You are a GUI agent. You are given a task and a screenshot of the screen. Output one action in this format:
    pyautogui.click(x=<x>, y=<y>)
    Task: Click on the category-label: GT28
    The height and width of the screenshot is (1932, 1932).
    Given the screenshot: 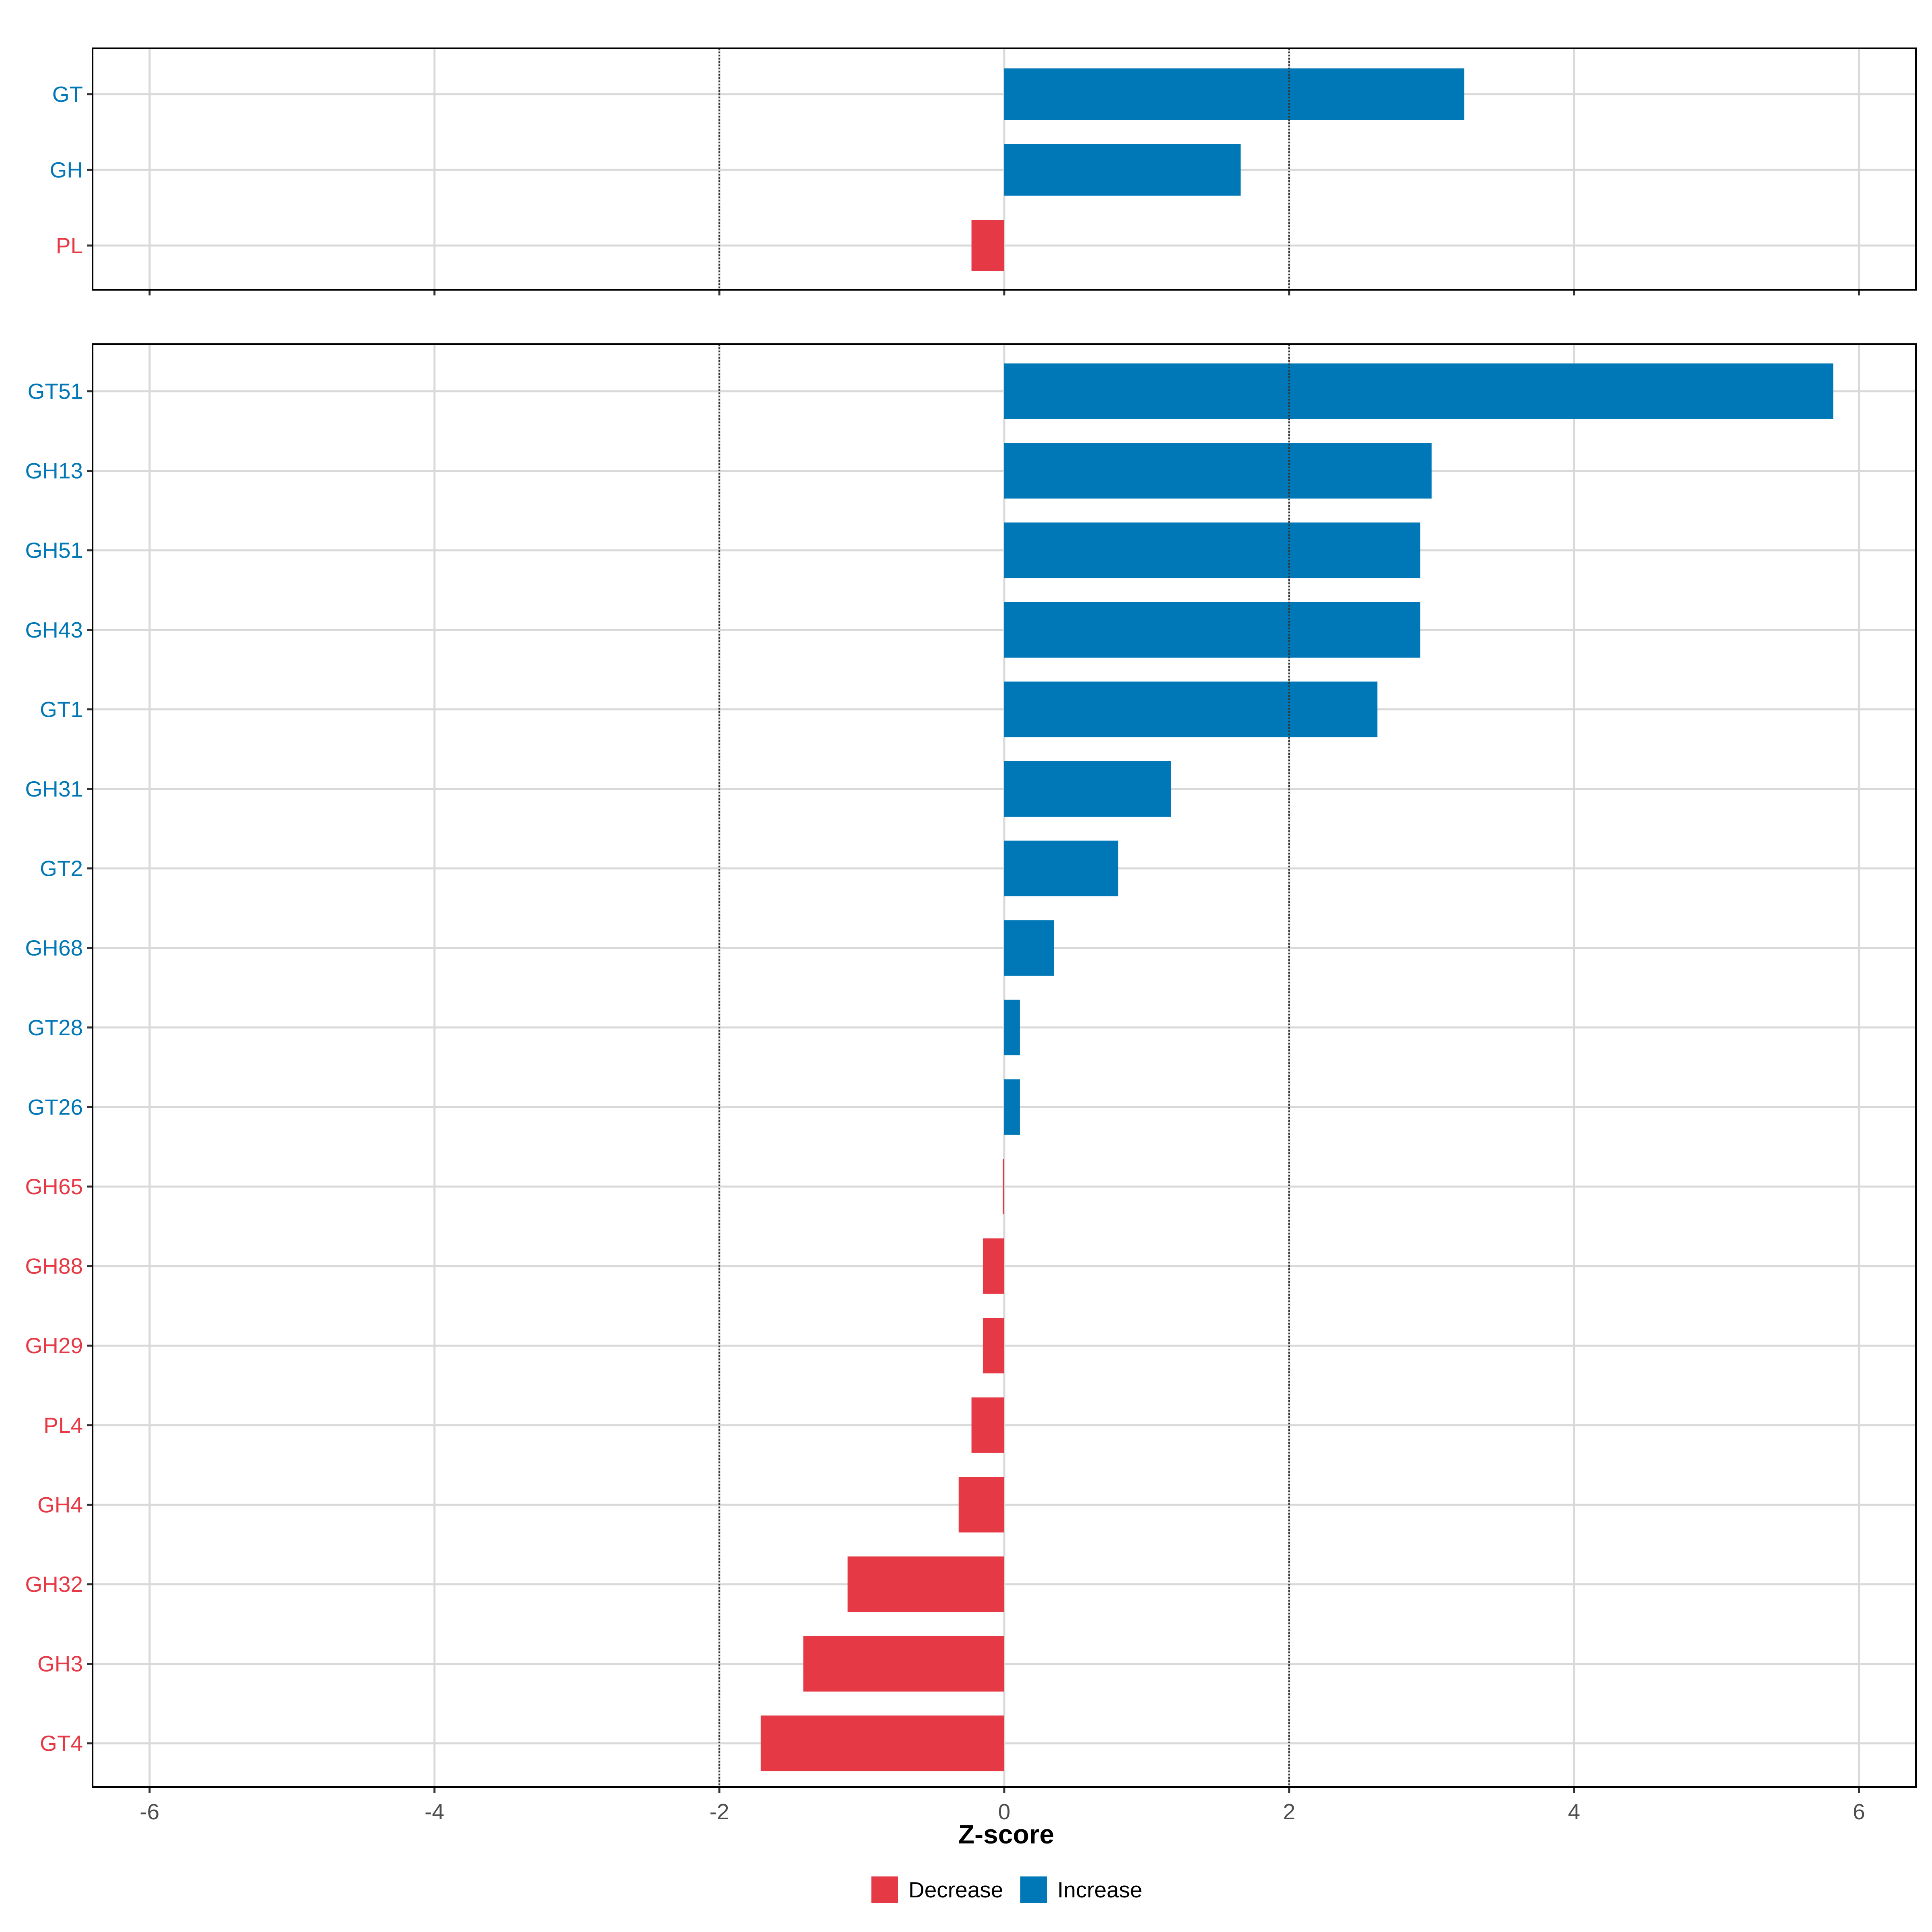 What is the action you would take?
    pyautogui.click(x=55, y=1027)
    